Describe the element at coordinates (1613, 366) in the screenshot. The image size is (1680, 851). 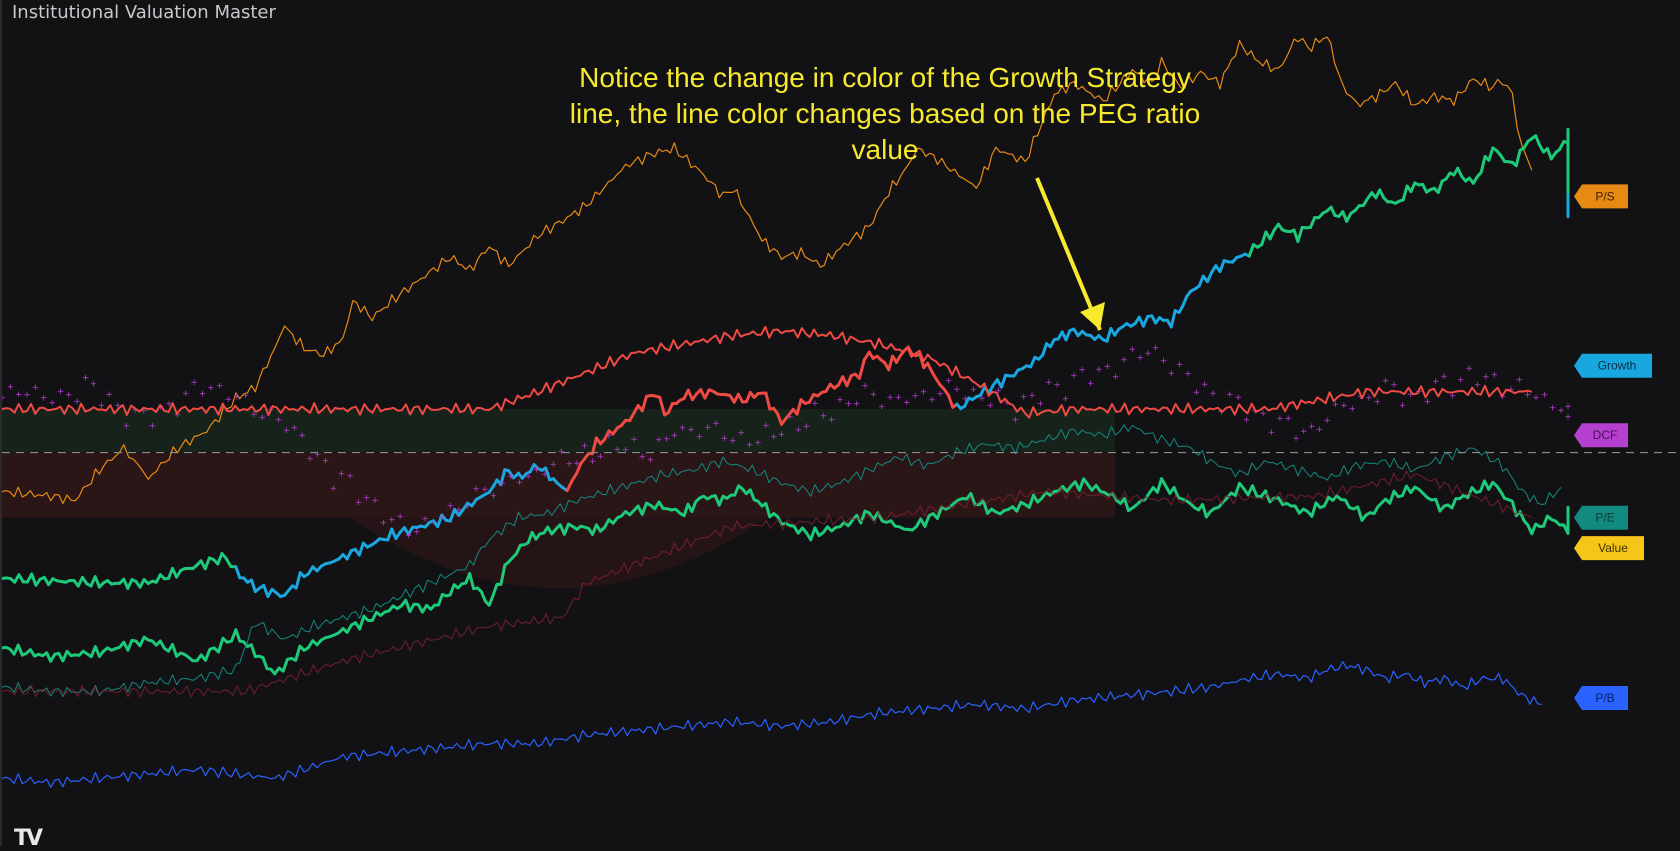
I see `axis-label-growth: Growth` at that location.